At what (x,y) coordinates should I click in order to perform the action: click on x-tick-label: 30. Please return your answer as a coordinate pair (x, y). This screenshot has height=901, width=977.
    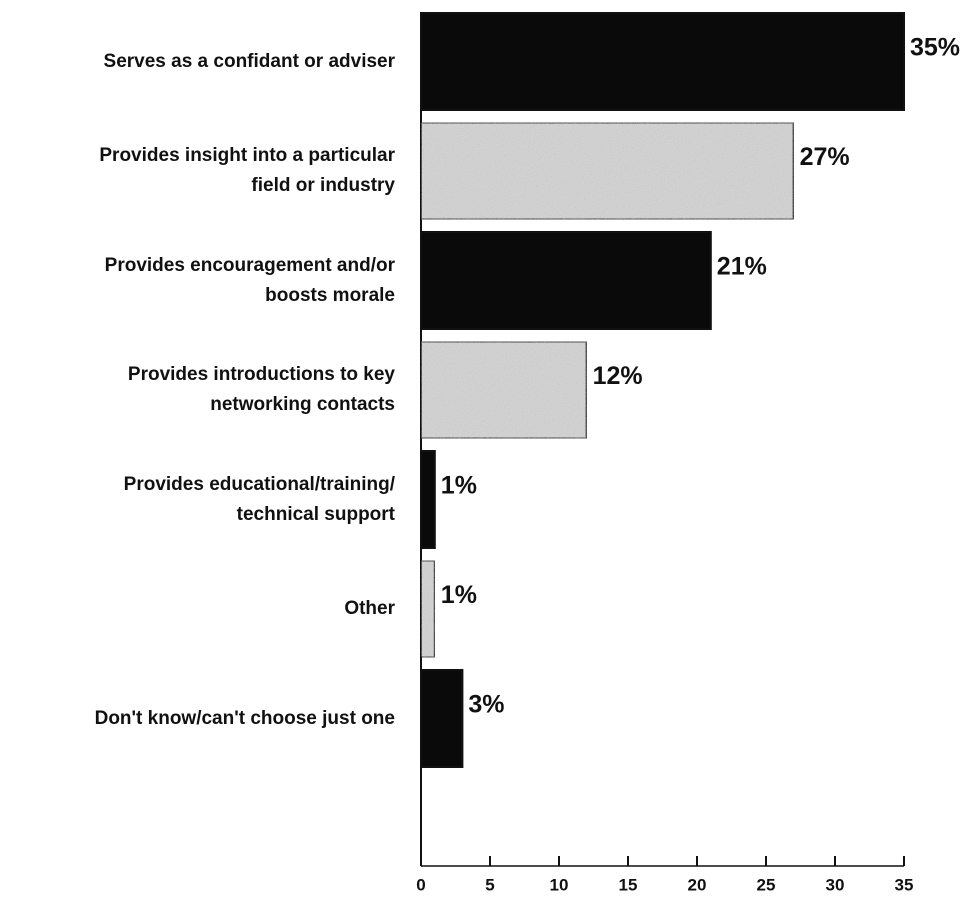
    Looking at the image, I should click on (835, 884).